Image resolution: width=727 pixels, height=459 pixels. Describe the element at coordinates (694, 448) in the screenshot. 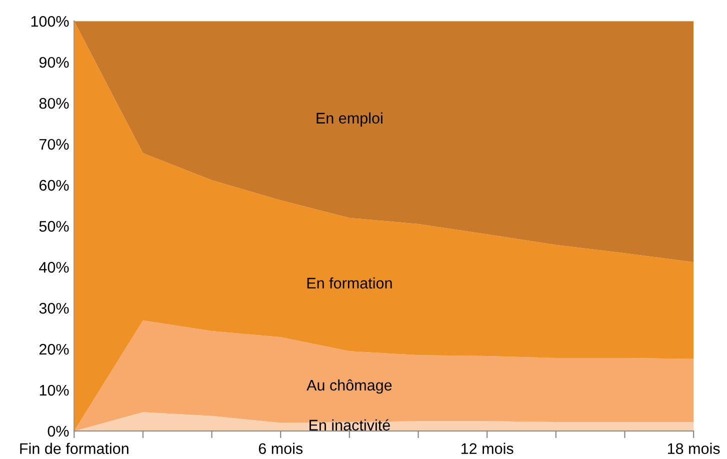

I see `x-tick-label: 18 mois` at that location.